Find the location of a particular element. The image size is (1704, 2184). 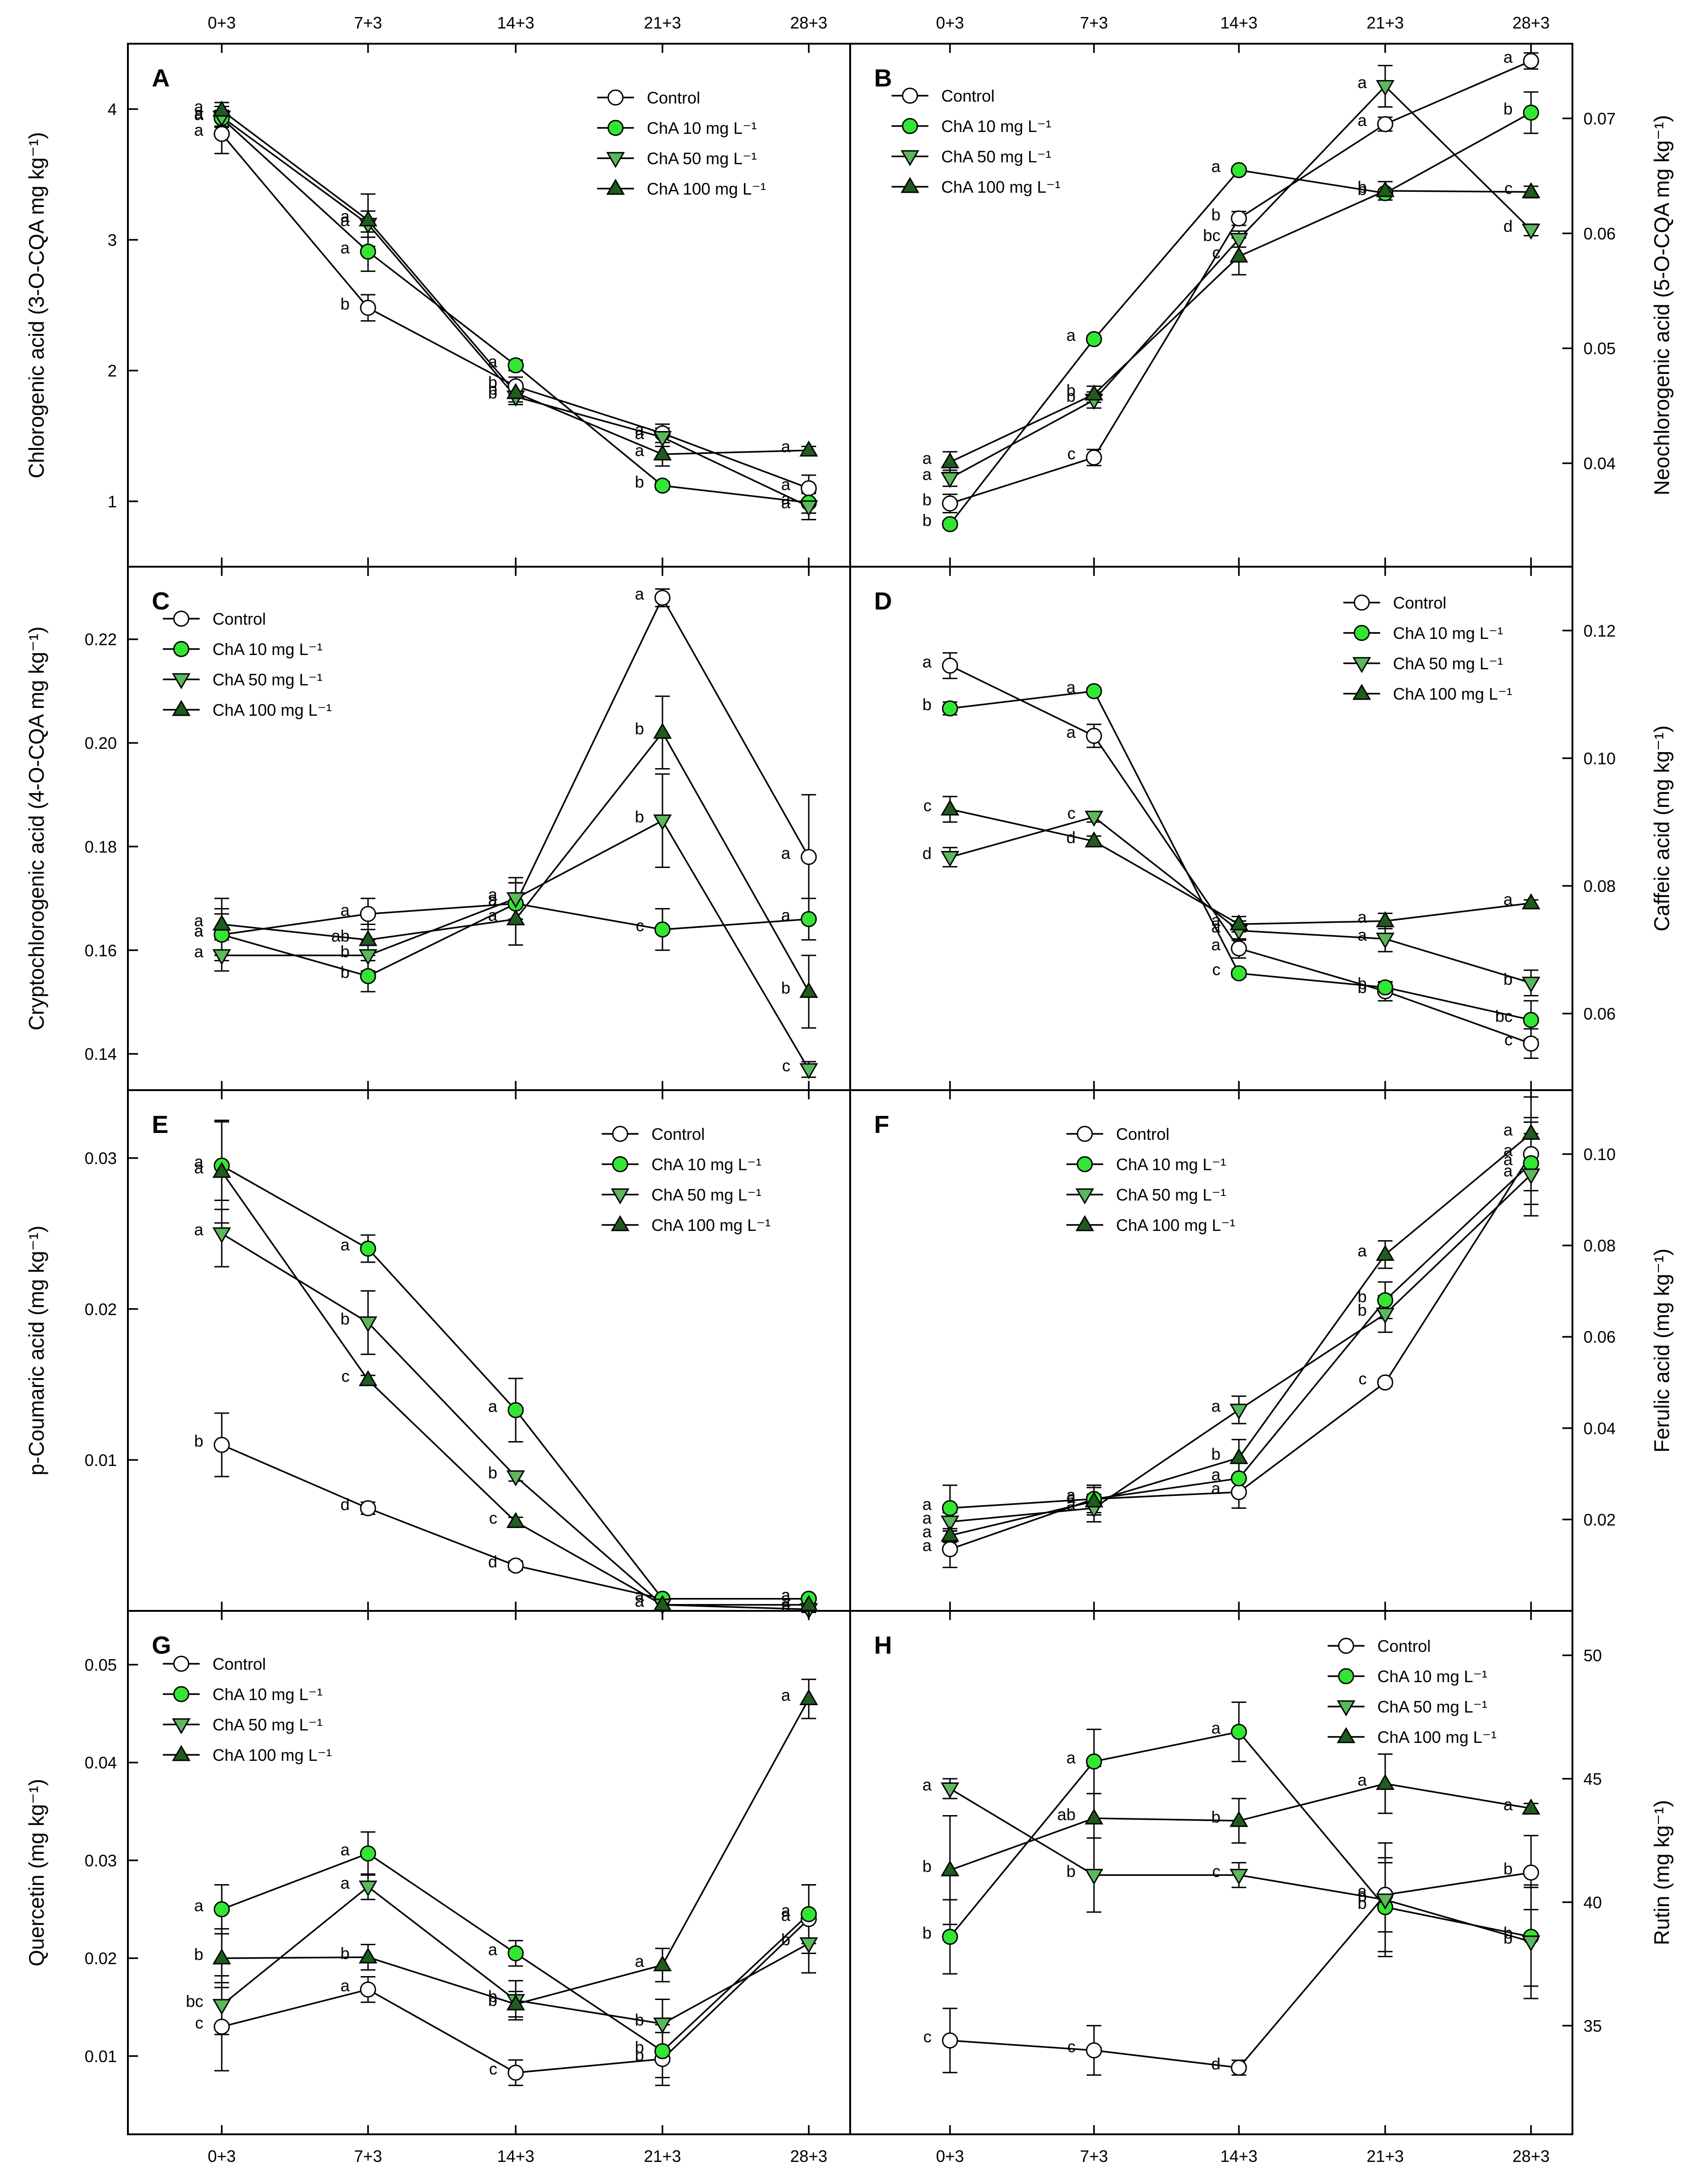

x-tick-label-top: 7+3 is located at coordinates (368, 22).